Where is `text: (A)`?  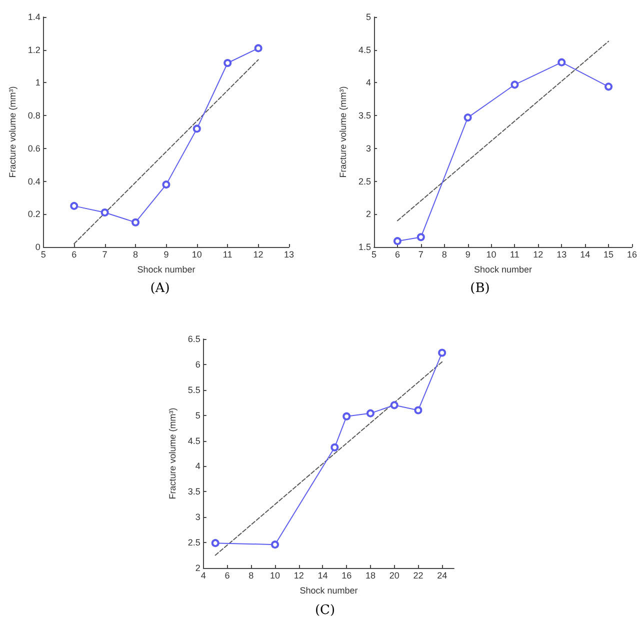 text: (A) is located at coordinates (160, 288).